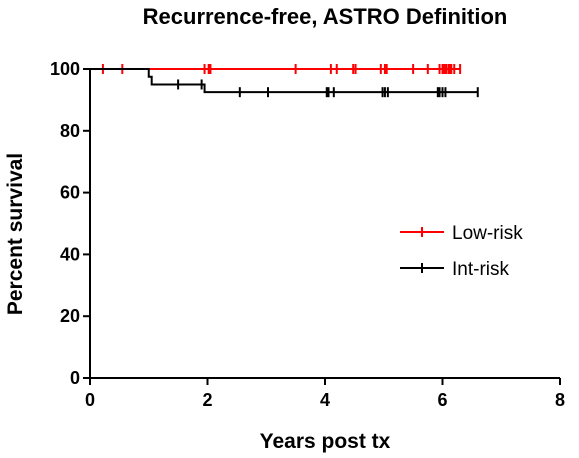  I want to click on x-tick-label: 2, so click(207, 400).